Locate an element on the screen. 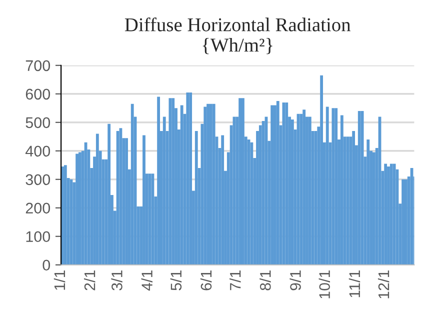  y-tick-label: 500 is located at coordinates (38, 122).